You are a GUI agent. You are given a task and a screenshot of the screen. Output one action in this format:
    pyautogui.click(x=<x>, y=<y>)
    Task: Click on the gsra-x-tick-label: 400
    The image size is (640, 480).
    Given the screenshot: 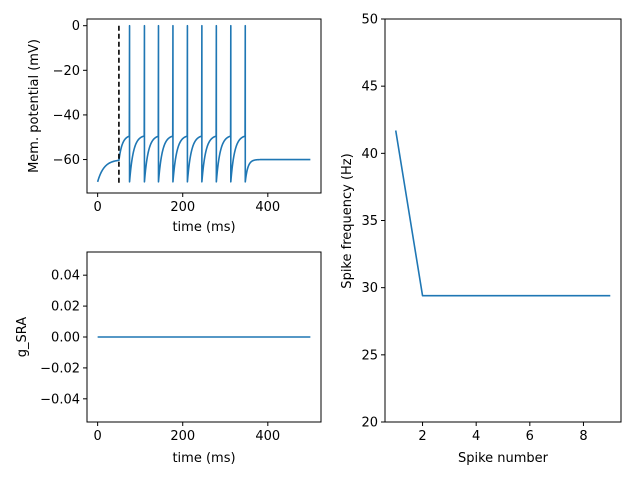 What is the action you would take?
    pyautogui.click(x=267, y=436)
    